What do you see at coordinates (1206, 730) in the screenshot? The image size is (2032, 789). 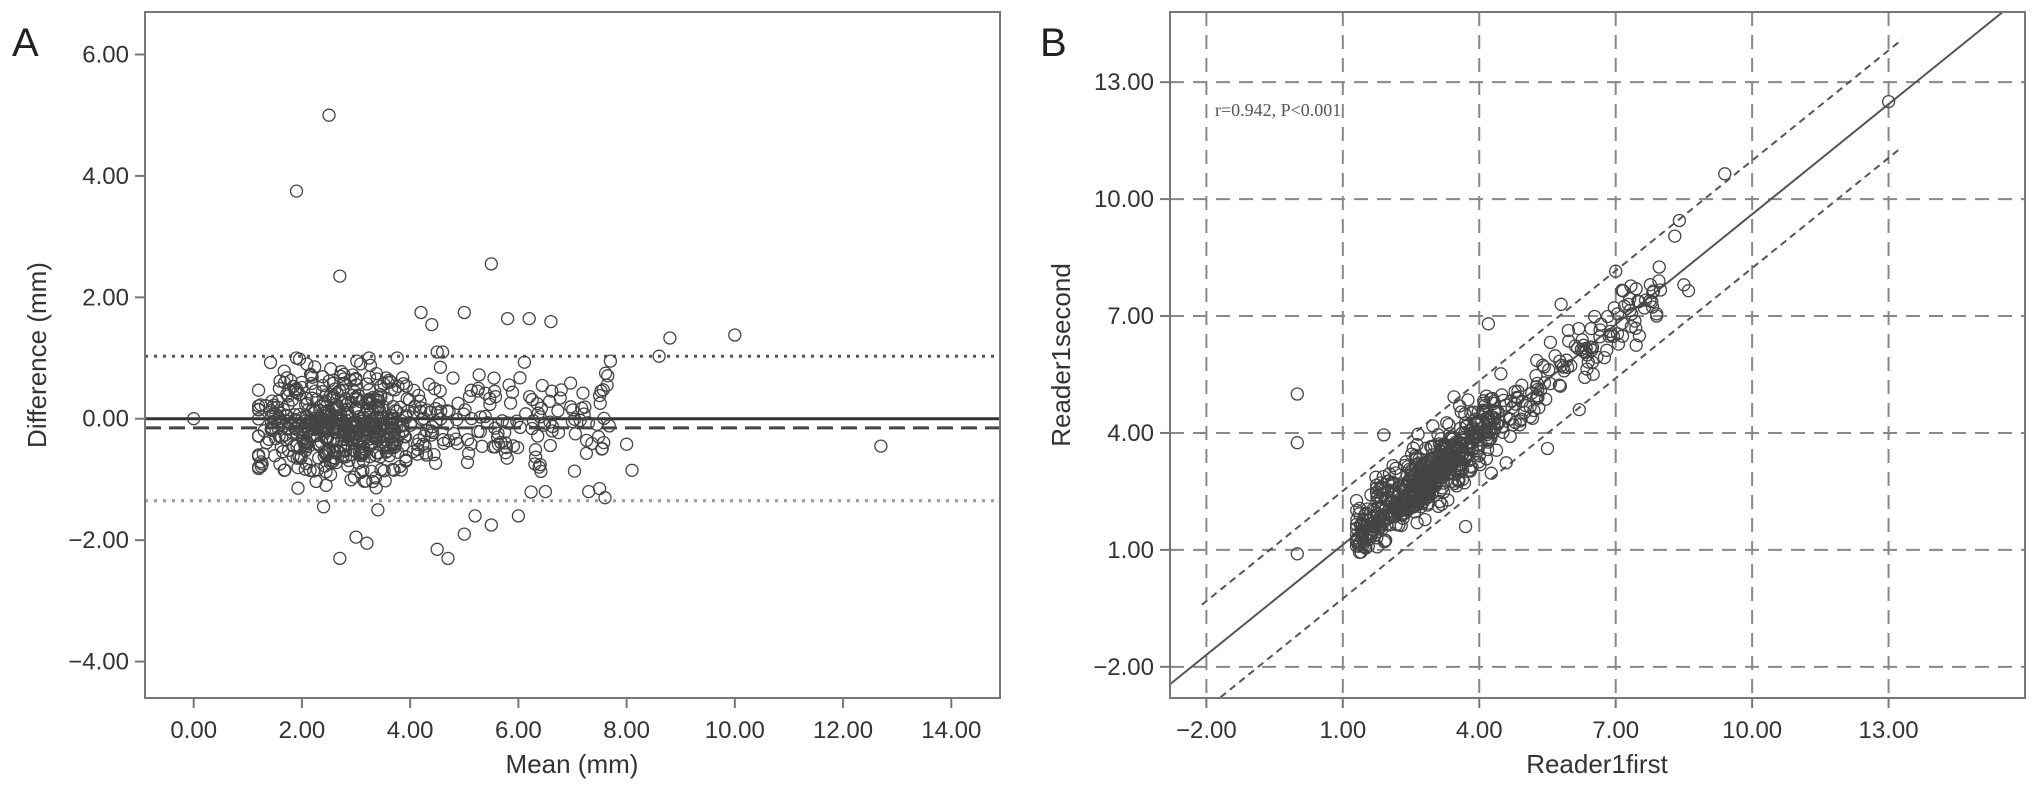 I see `panel-b-x-tick-label: −2.00` at bounding box center [1206, 730].